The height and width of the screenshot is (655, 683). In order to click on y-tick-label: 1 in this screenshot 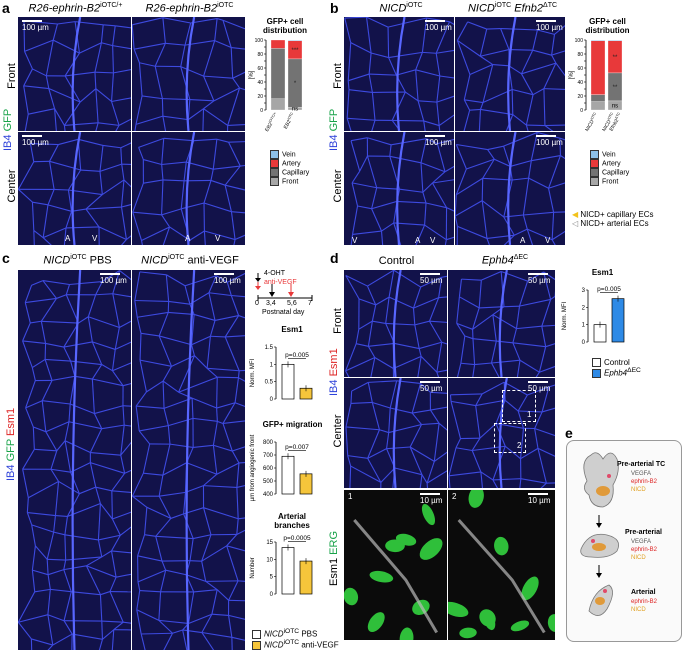, I will do `click(584, 326)`.